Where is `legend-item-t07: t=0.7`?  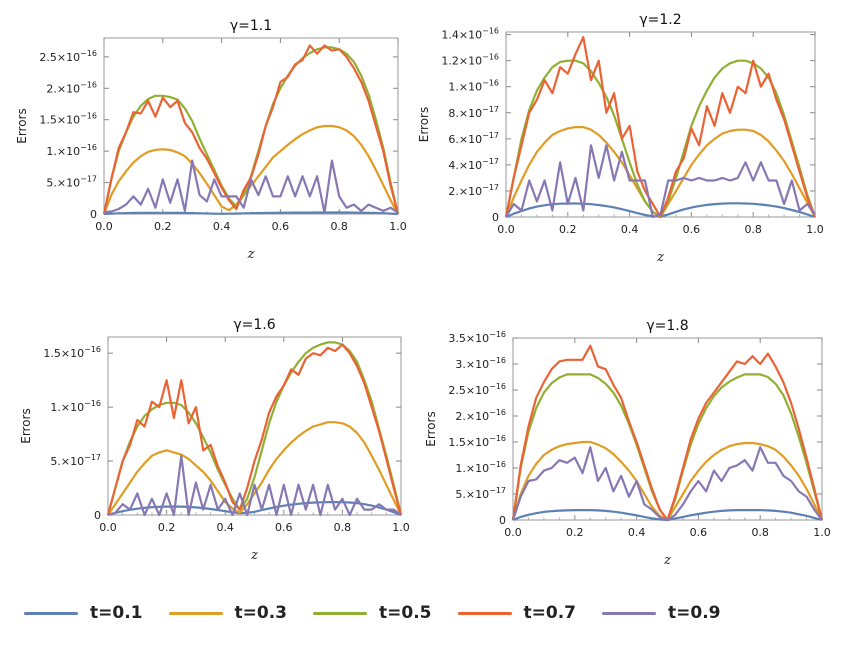
legend-item-t07: t=0.7 is located at coordinates (517, 613).